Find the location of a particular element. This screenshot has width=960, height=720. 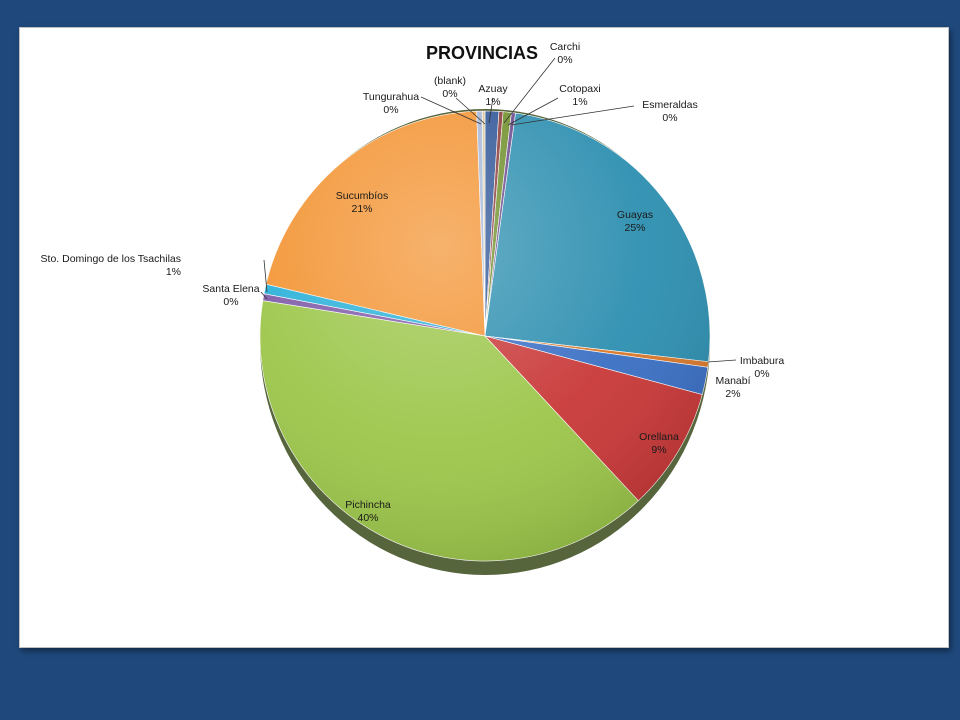

slice-name: Carchi is located at coordinates (565, 47).